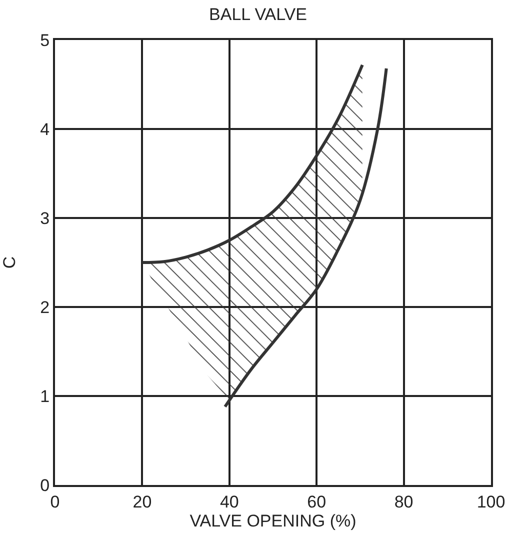  What do you see at coordinates (45, 485) in the screenshot?
I see `y-tick-label: 0` at bounding box center [45, 485].